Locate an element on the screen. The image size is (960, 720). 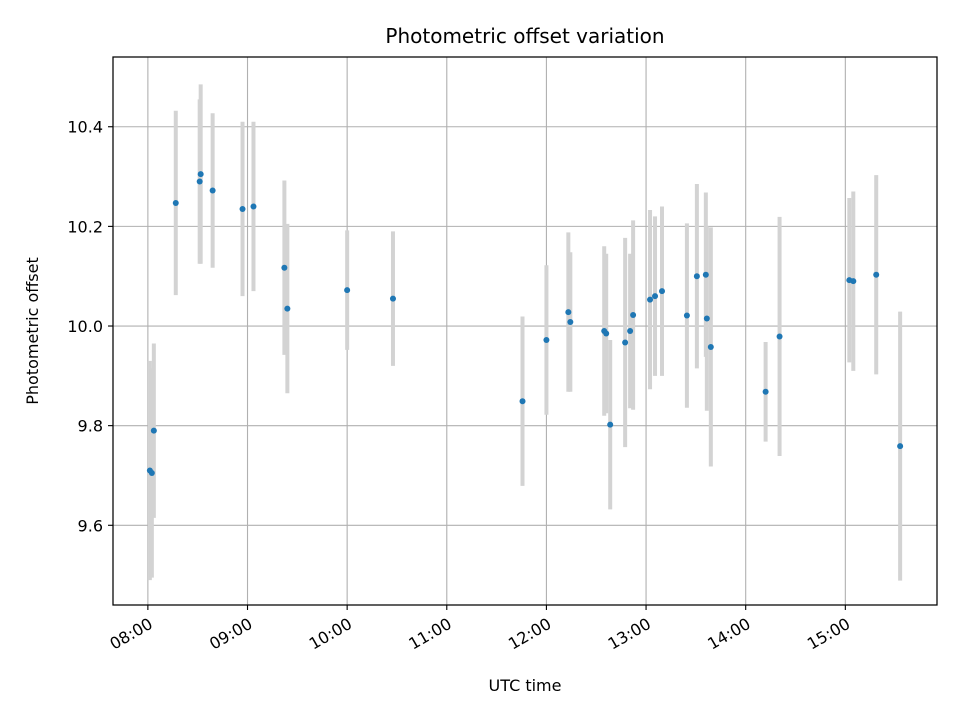
y-tick-label: 9.8 is located at coordinates (90, 426).